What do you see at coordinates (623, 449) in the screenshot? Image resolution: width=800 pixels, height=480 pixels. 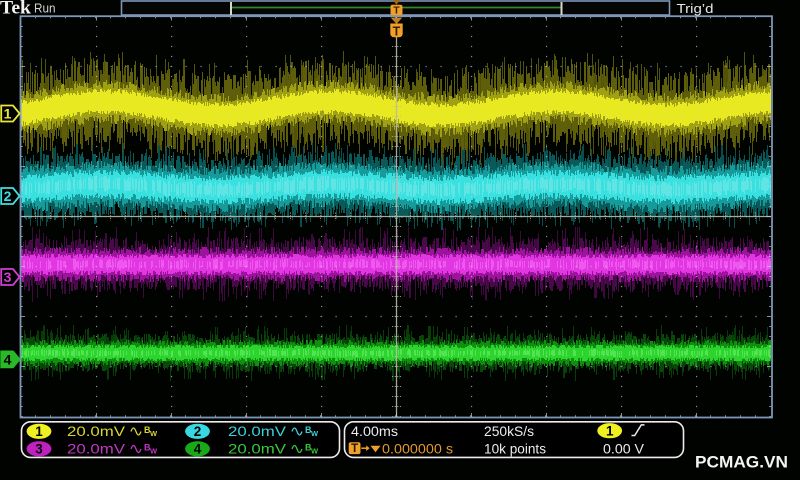 I see `svg-text: 0.00 V` at bounding box center [623, 449].